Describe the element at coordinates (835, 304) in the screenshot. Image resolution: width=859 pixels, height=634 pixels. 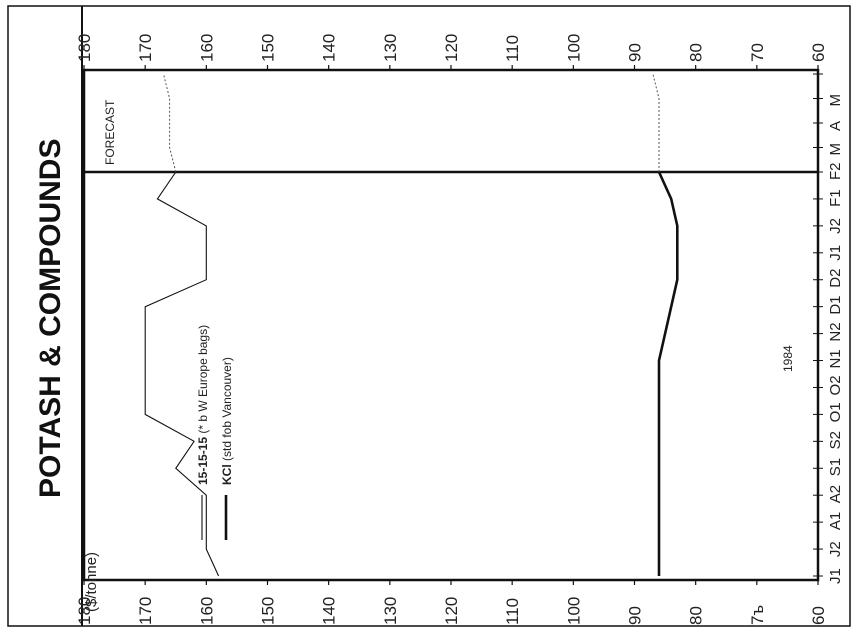
I see `month-label: D1` at that location.